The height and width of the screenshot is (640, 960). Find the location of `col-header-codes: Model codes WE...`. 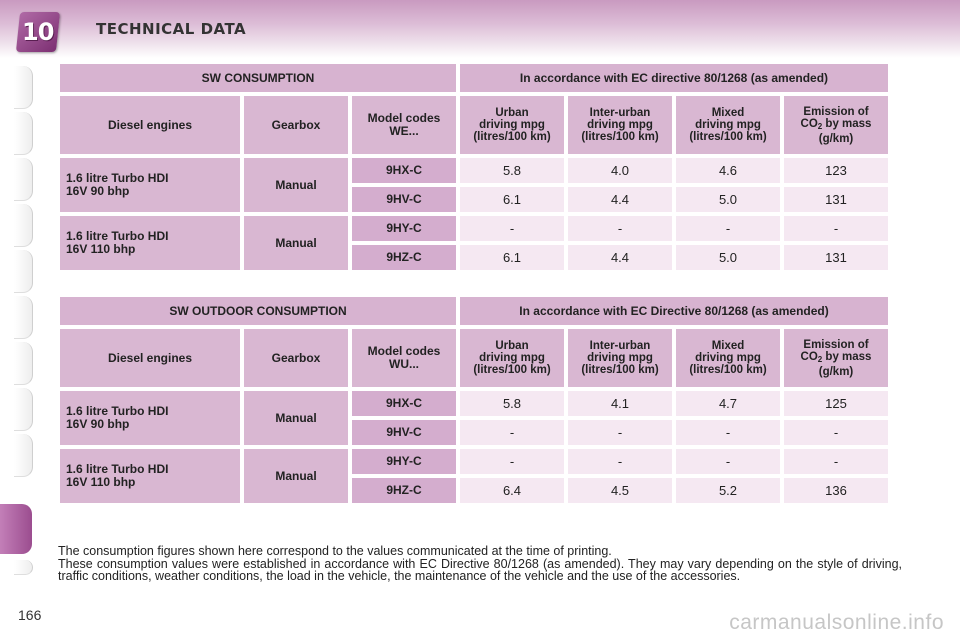

col-header-codes: Model codes WE... is located at coordinates (404, 125).